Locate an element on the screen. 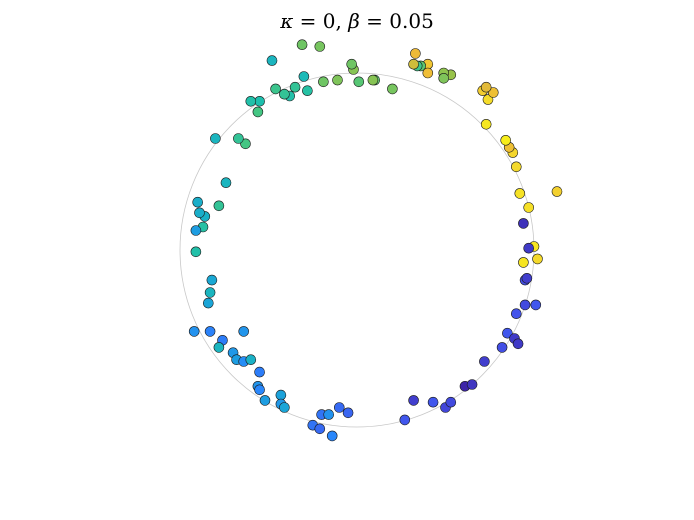  title-beta-value: = 0.05 is located at coordinates (397, 21).